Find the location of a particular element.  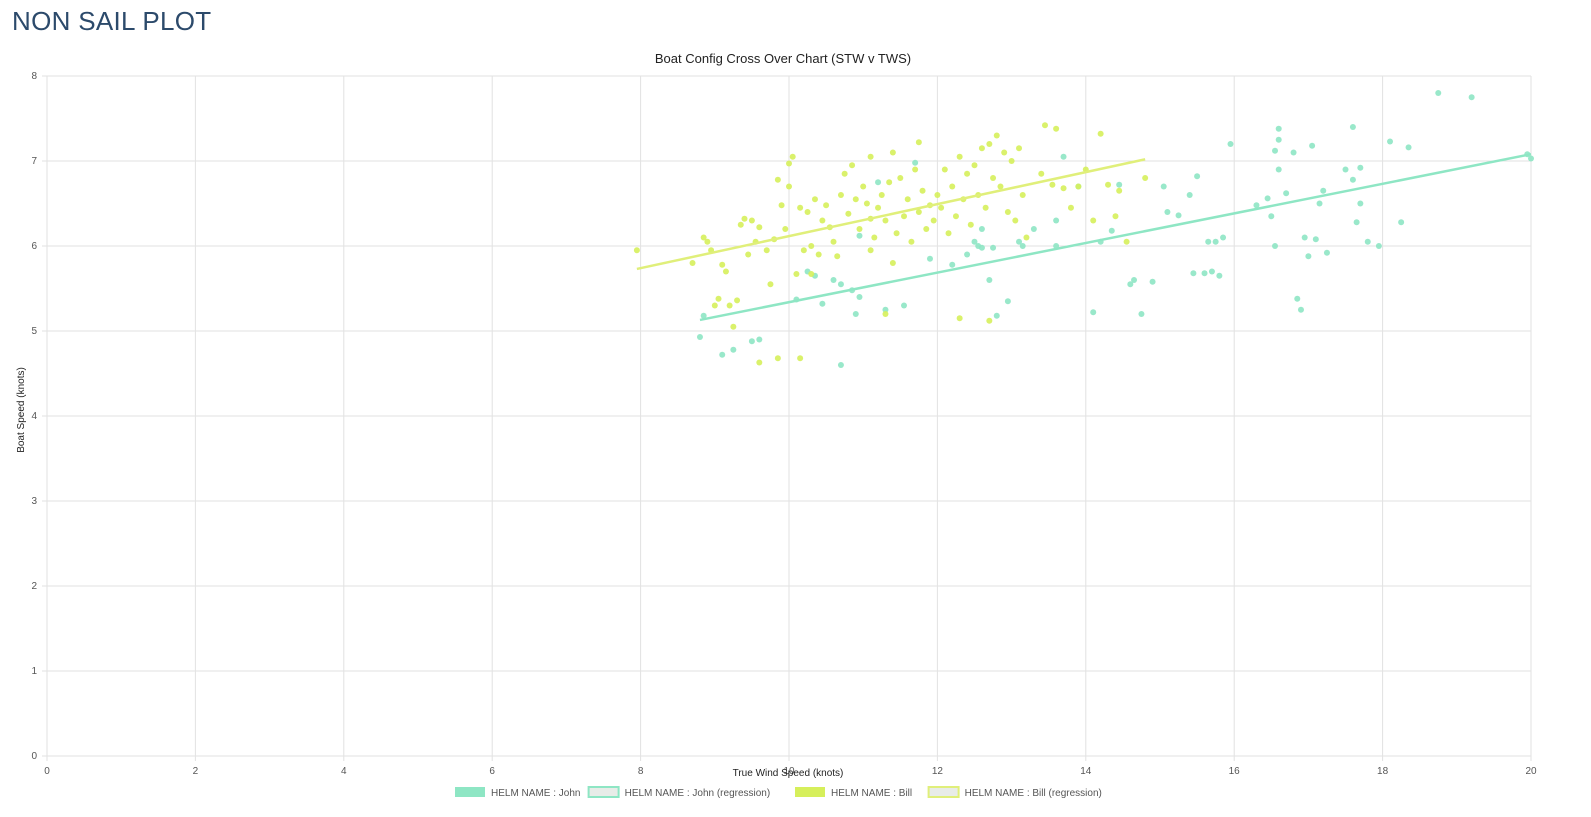

y-tick-label: 3 is located at coordinates (34, 501).